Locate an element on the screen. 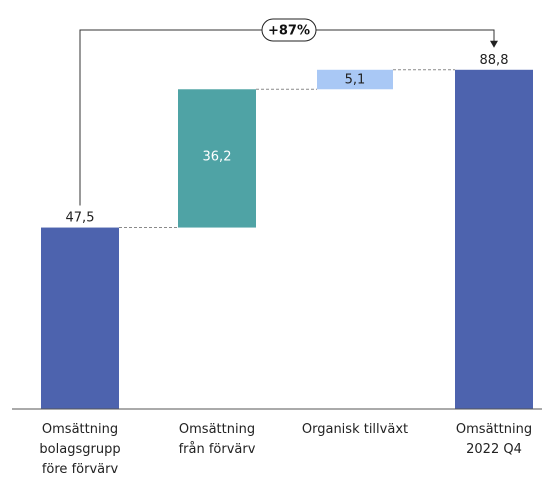 The height and width of the screenshot is (480, 554). category-label-0: Omsättning bolagsgrupp före förvärv is located at coordinates (80, 450).